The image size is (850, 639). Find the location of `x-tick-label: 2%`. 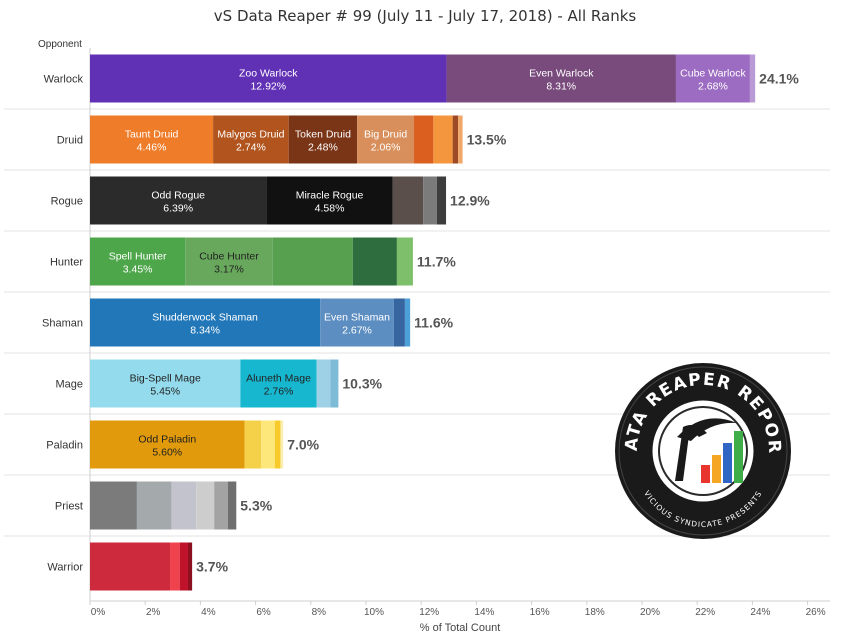

x-tick-label: 2% is located at coordinates (153, 612).